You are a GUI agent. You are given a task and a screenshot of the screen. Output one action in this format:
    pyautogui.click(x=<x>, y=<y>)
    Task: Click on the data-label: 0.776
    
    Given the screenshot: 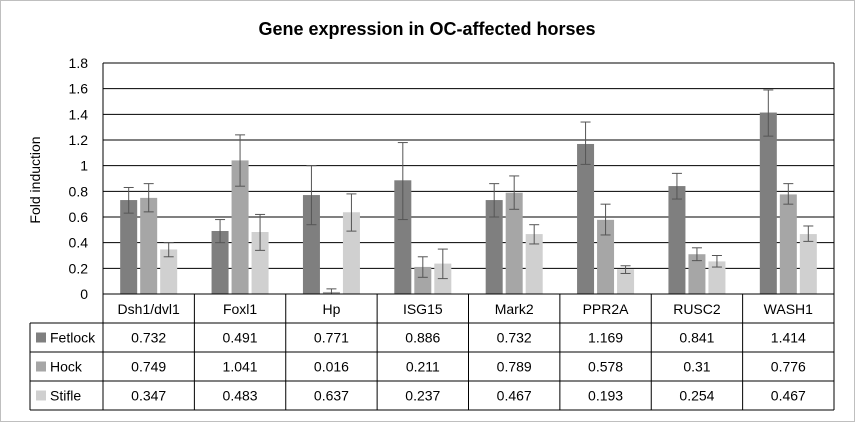 What is the action you would take?
    pyautogui.click(x=788, y=367)
    